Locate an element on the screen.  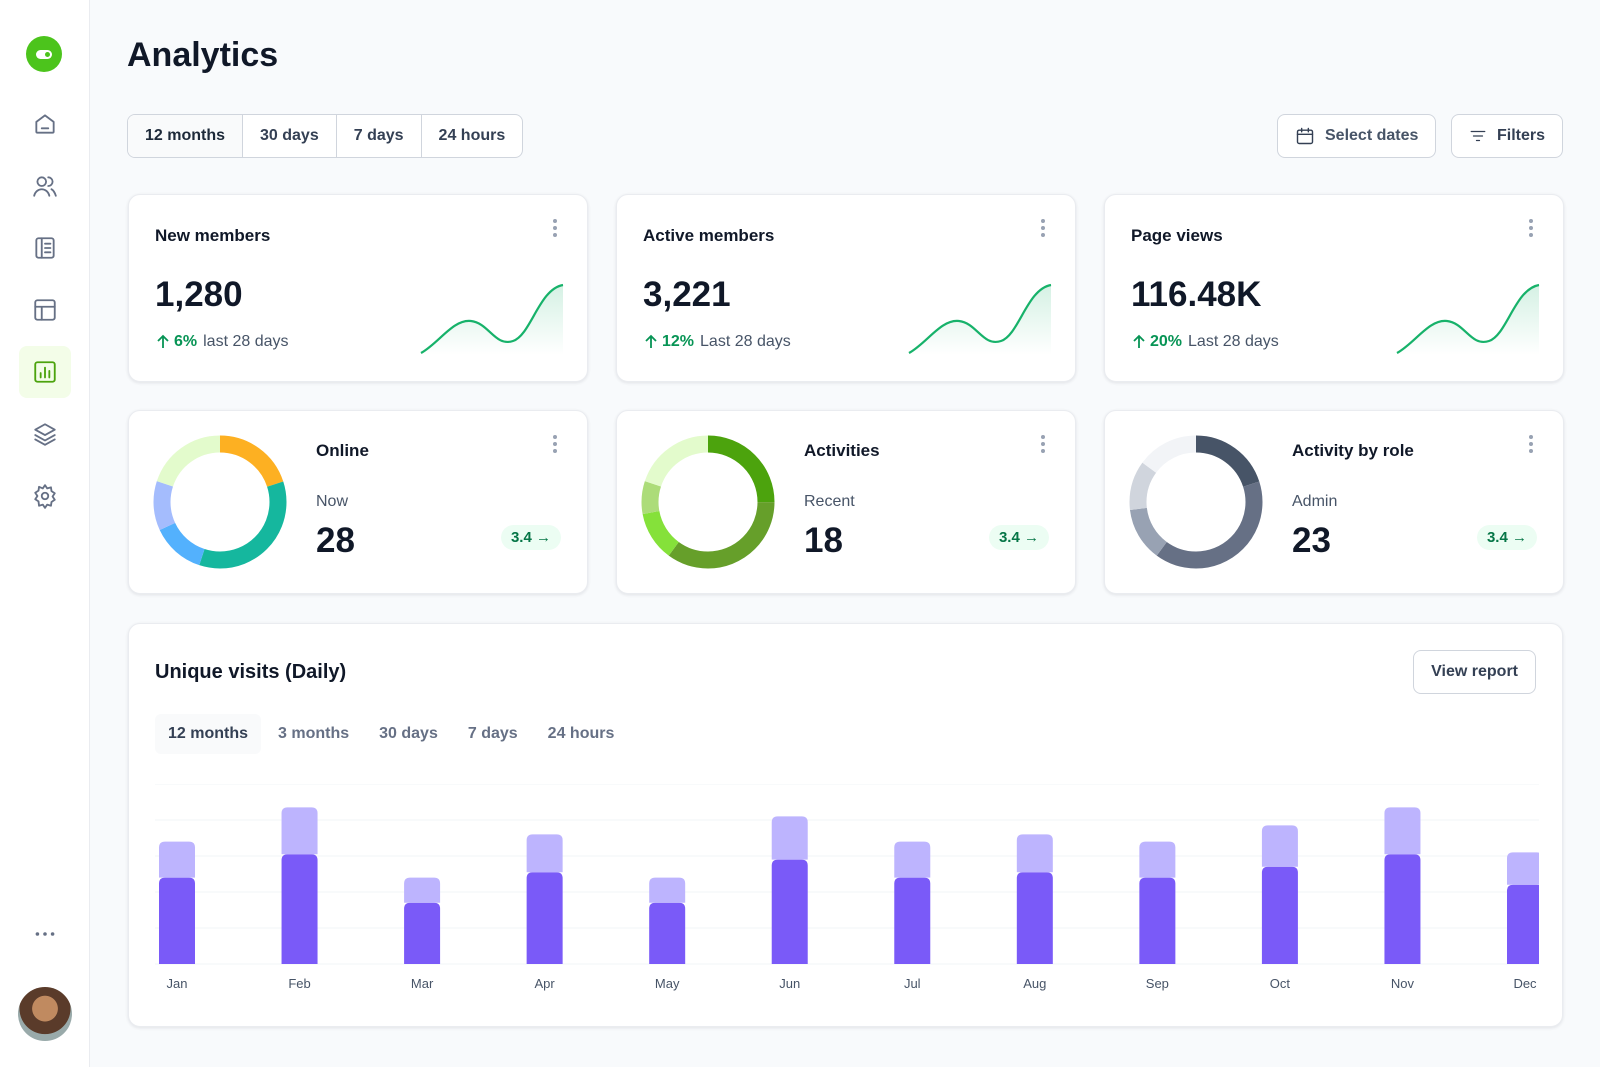
donut-subtitle: Recent is located at coordinates (829, 501).